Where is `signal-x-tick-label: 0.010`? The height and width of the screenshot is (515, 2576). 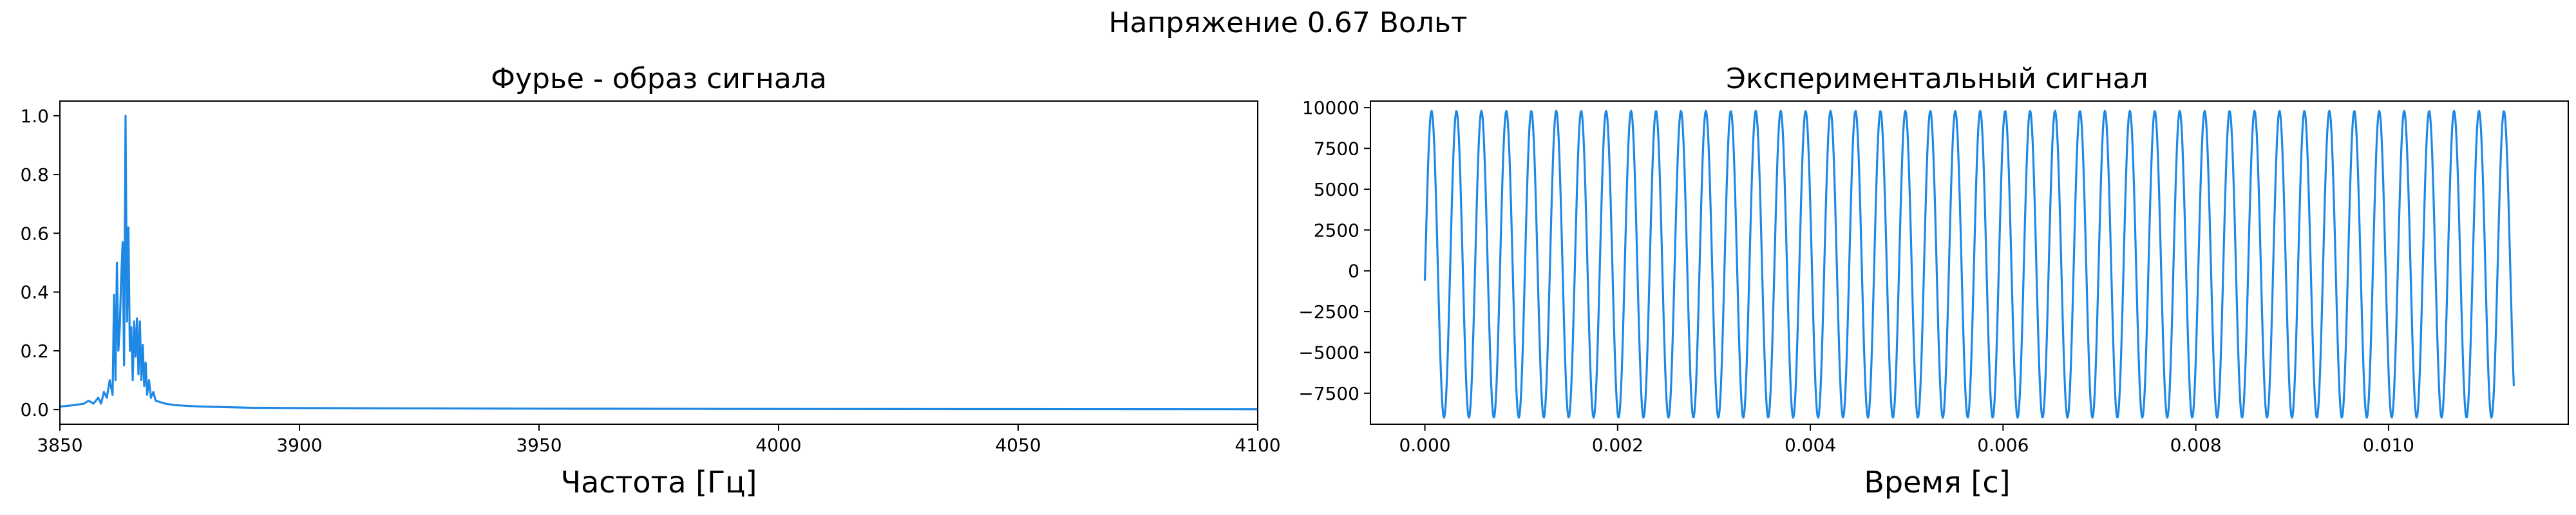 signal-x-tick-label: 0.010 is located at coordinates (2388, 446).